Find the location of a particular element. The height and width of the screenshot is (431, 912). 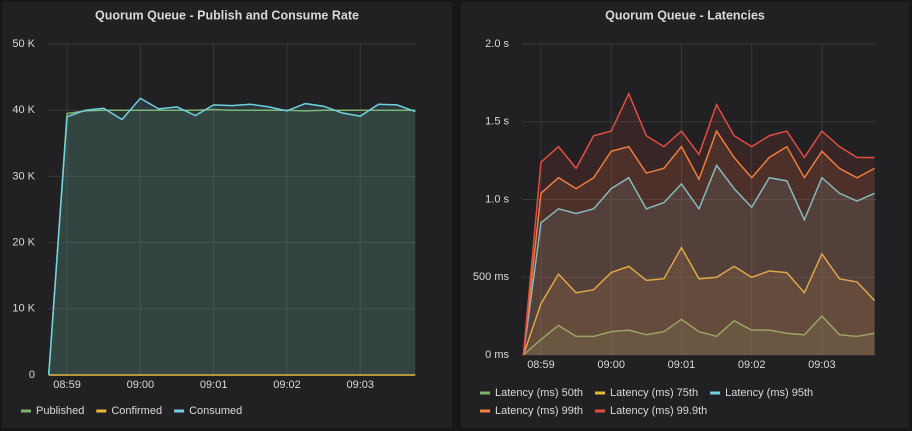

chart-title: Quorum Queue - Publish and Consume Rate is located at coordinates (227, 15).